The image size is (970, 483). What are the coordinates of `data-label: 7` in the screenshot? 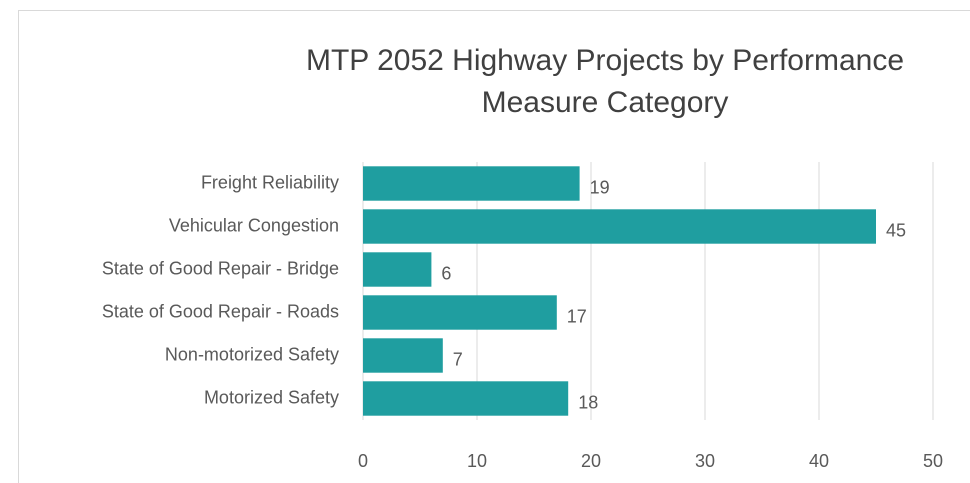 It's located at (458, 359).